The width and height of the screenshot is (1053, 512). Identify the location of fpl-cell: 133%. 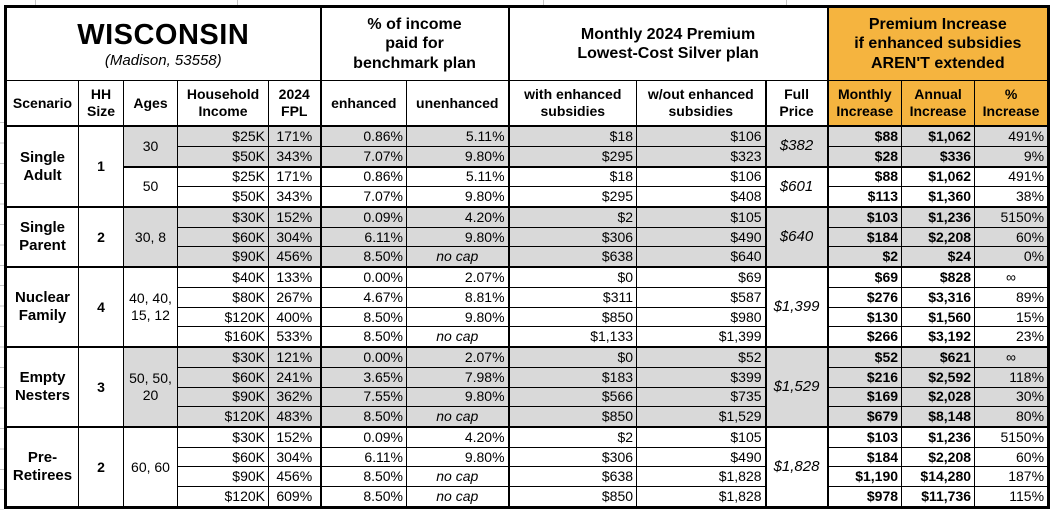
(294, 277).